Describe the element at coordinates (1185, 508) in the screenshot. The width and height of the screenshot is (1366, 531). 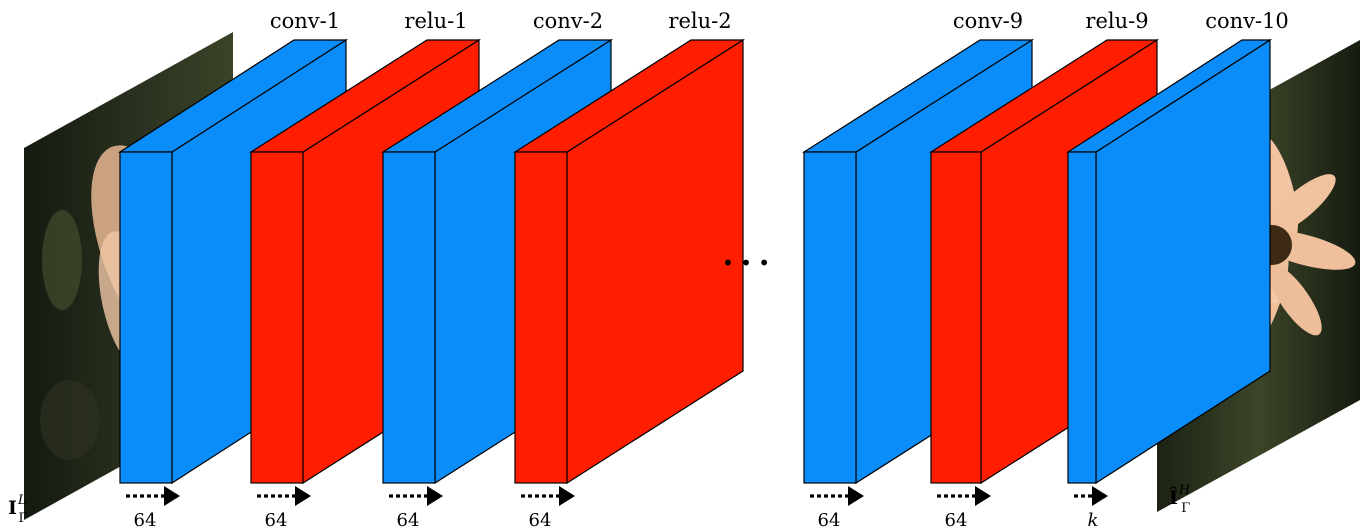
I see `output-subscript: Γ` at that location.